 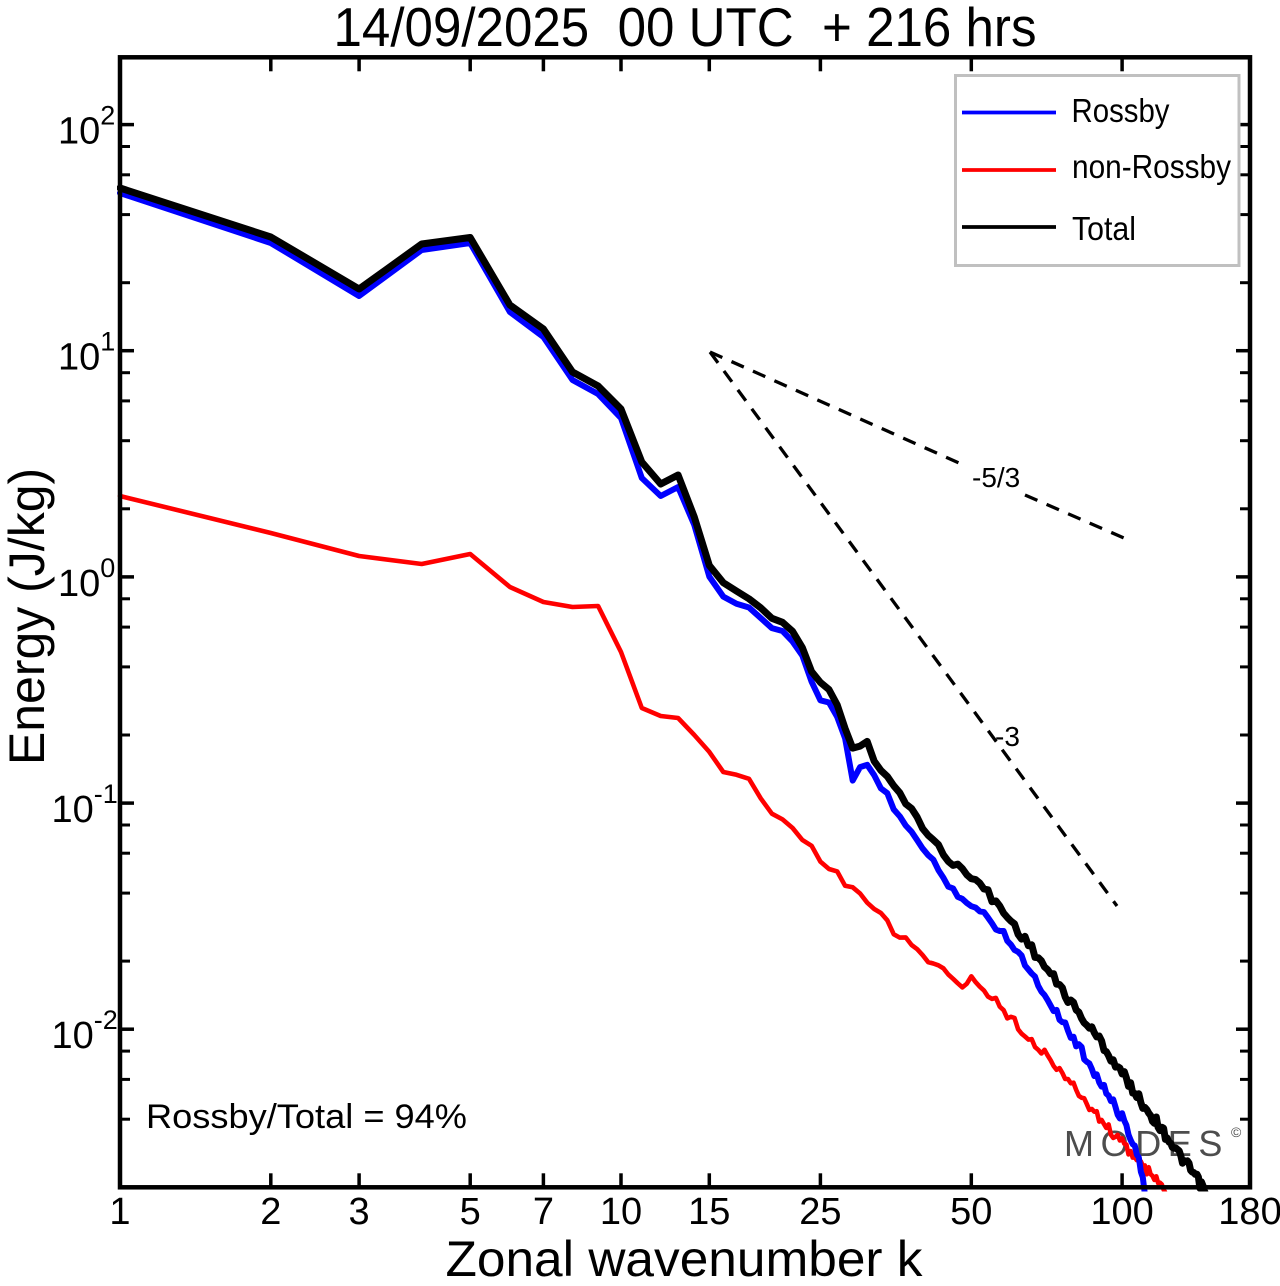 I want to click on svg-text: Rossby, so click(x=1121, y=110).